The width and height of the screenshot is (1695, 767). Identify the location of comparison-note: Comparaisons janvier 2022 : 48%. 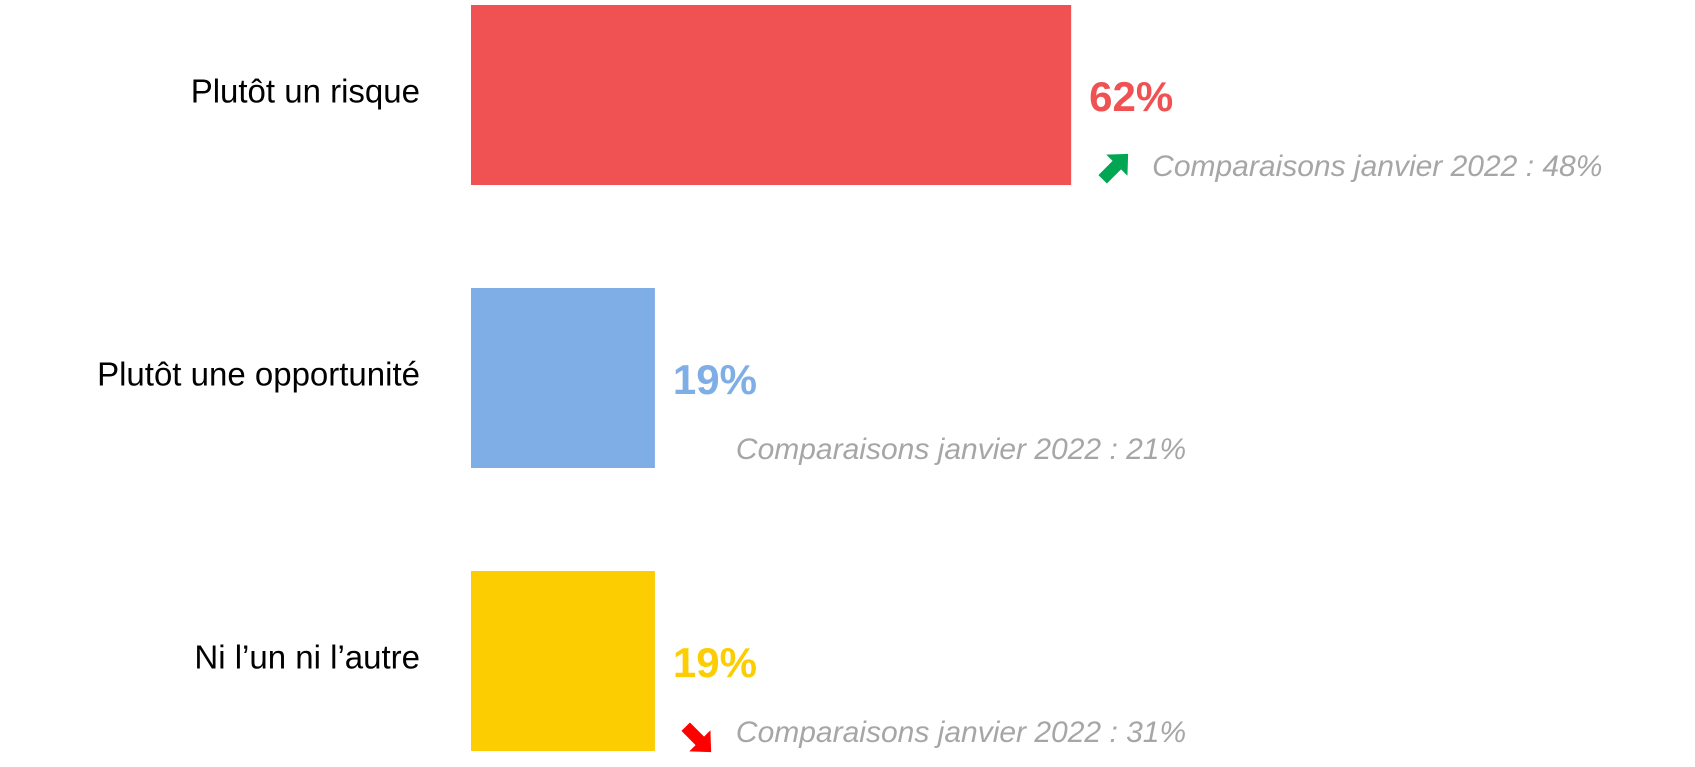
(1377, 166).